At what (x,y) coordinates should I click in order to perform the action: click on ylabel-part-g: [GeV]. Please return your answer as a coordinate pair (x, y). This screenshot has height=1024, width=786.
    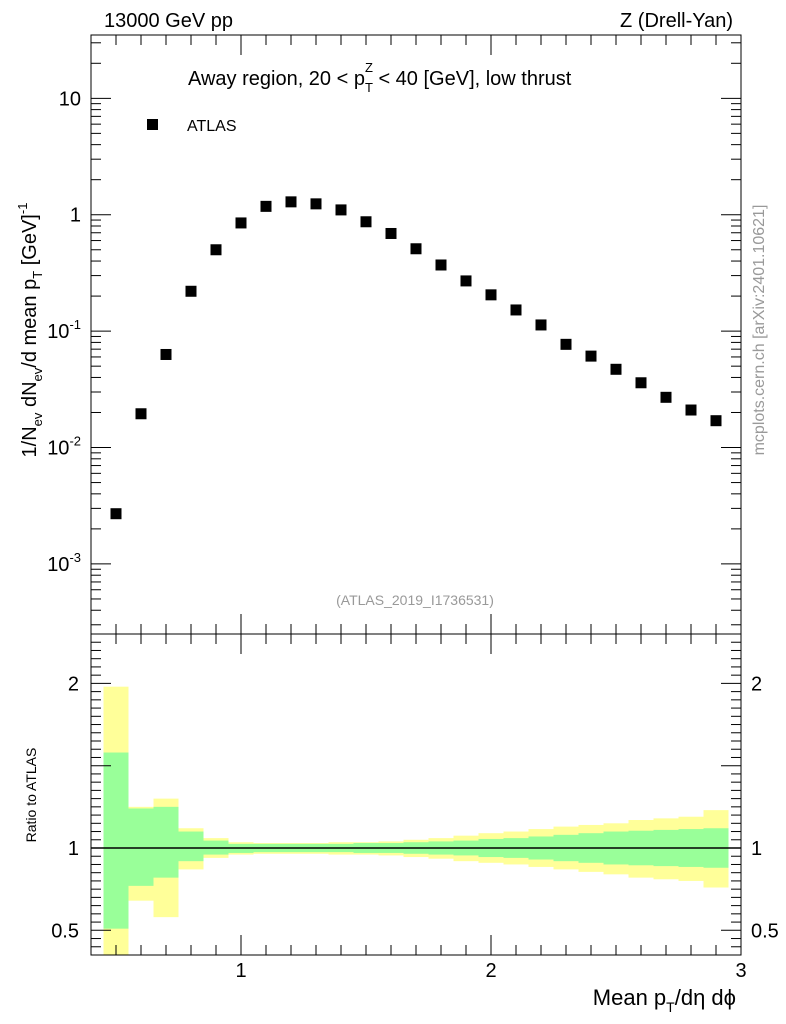
    Looking at the image, I should click on (30, 242).